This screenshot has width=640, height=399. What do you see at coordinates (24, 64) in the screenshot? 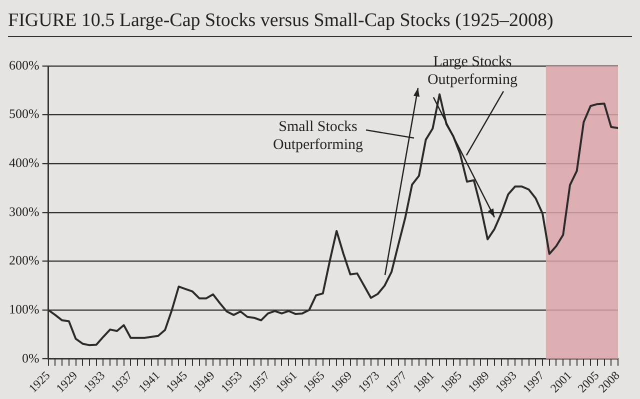
I see `y-tick-label: 600%` at bounding box center [24, 64].